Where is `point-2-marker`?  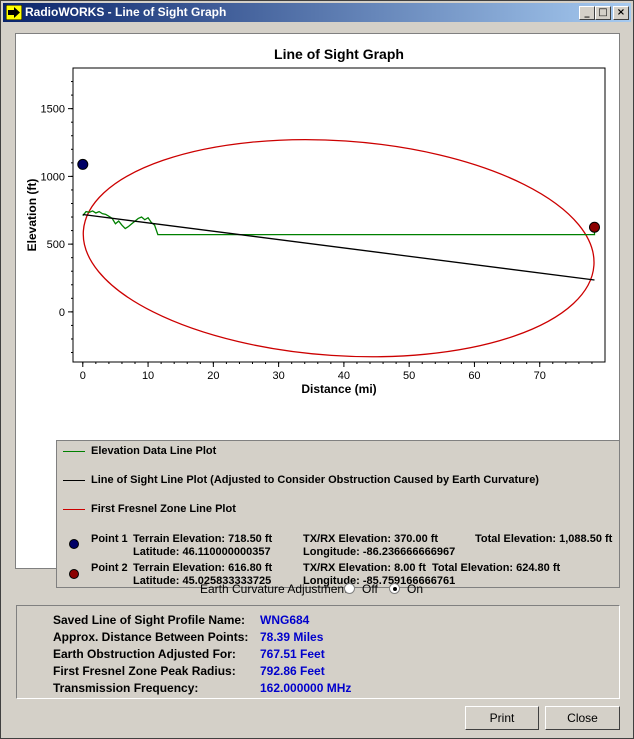
point-2-marker is located at coordinates (594, 227).